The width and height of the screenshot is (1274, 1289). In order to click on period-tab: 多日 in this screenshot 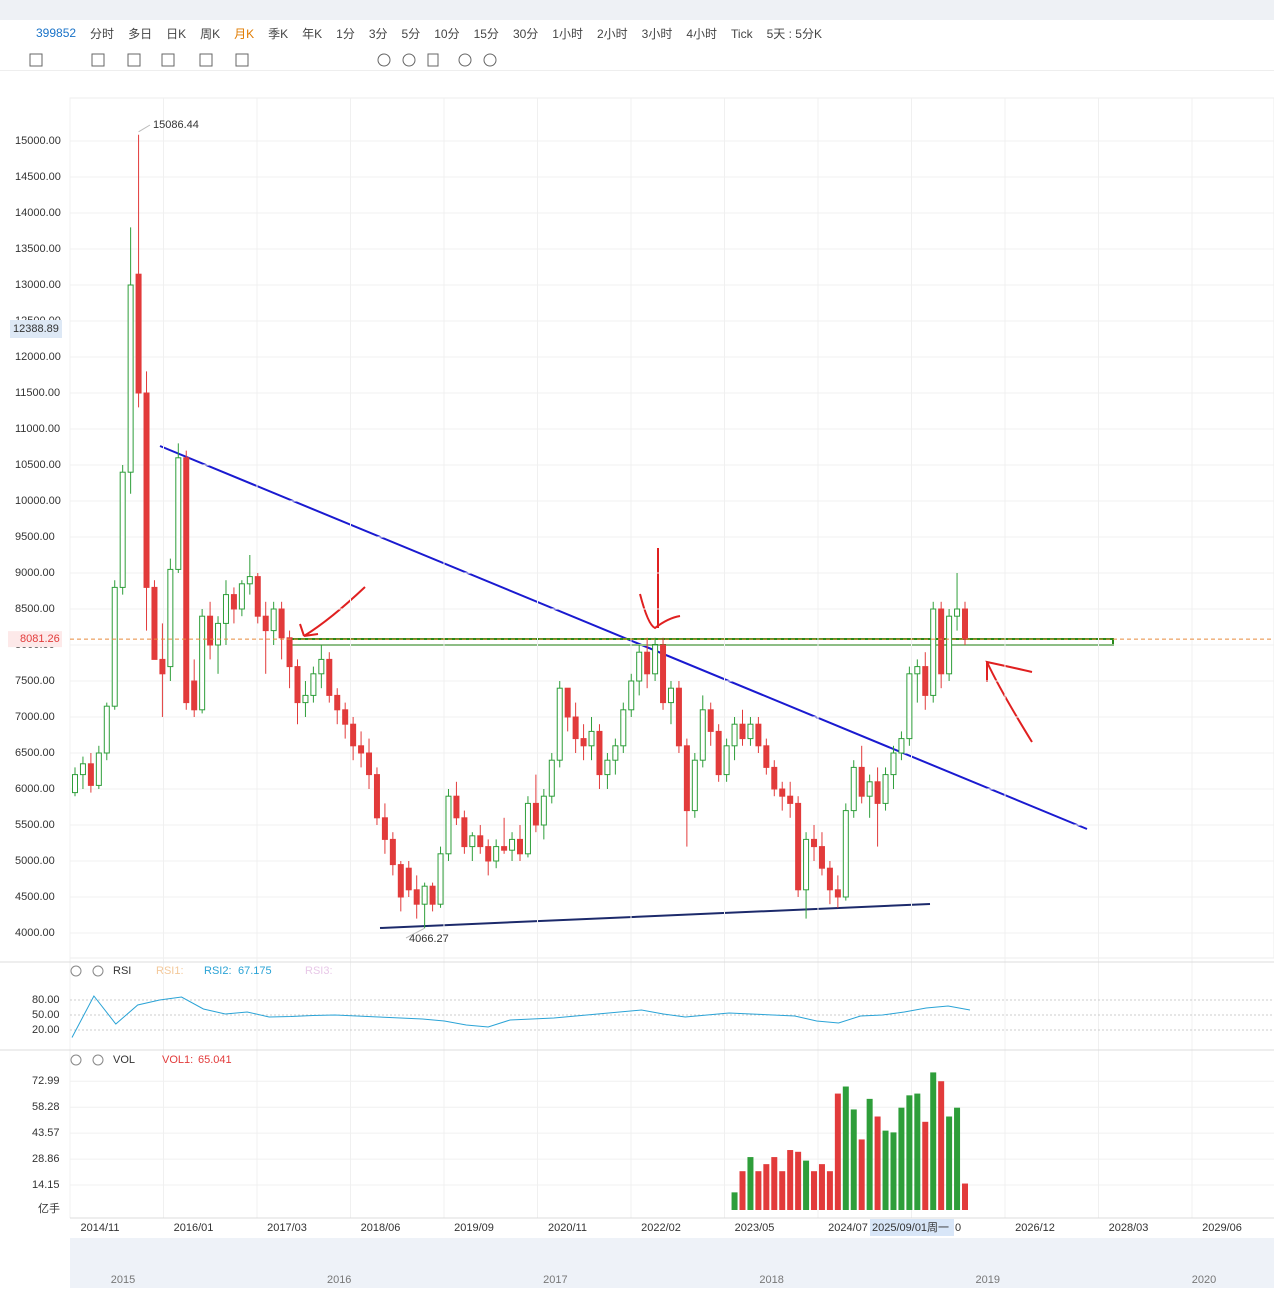, I will do `click(140, 33)`.